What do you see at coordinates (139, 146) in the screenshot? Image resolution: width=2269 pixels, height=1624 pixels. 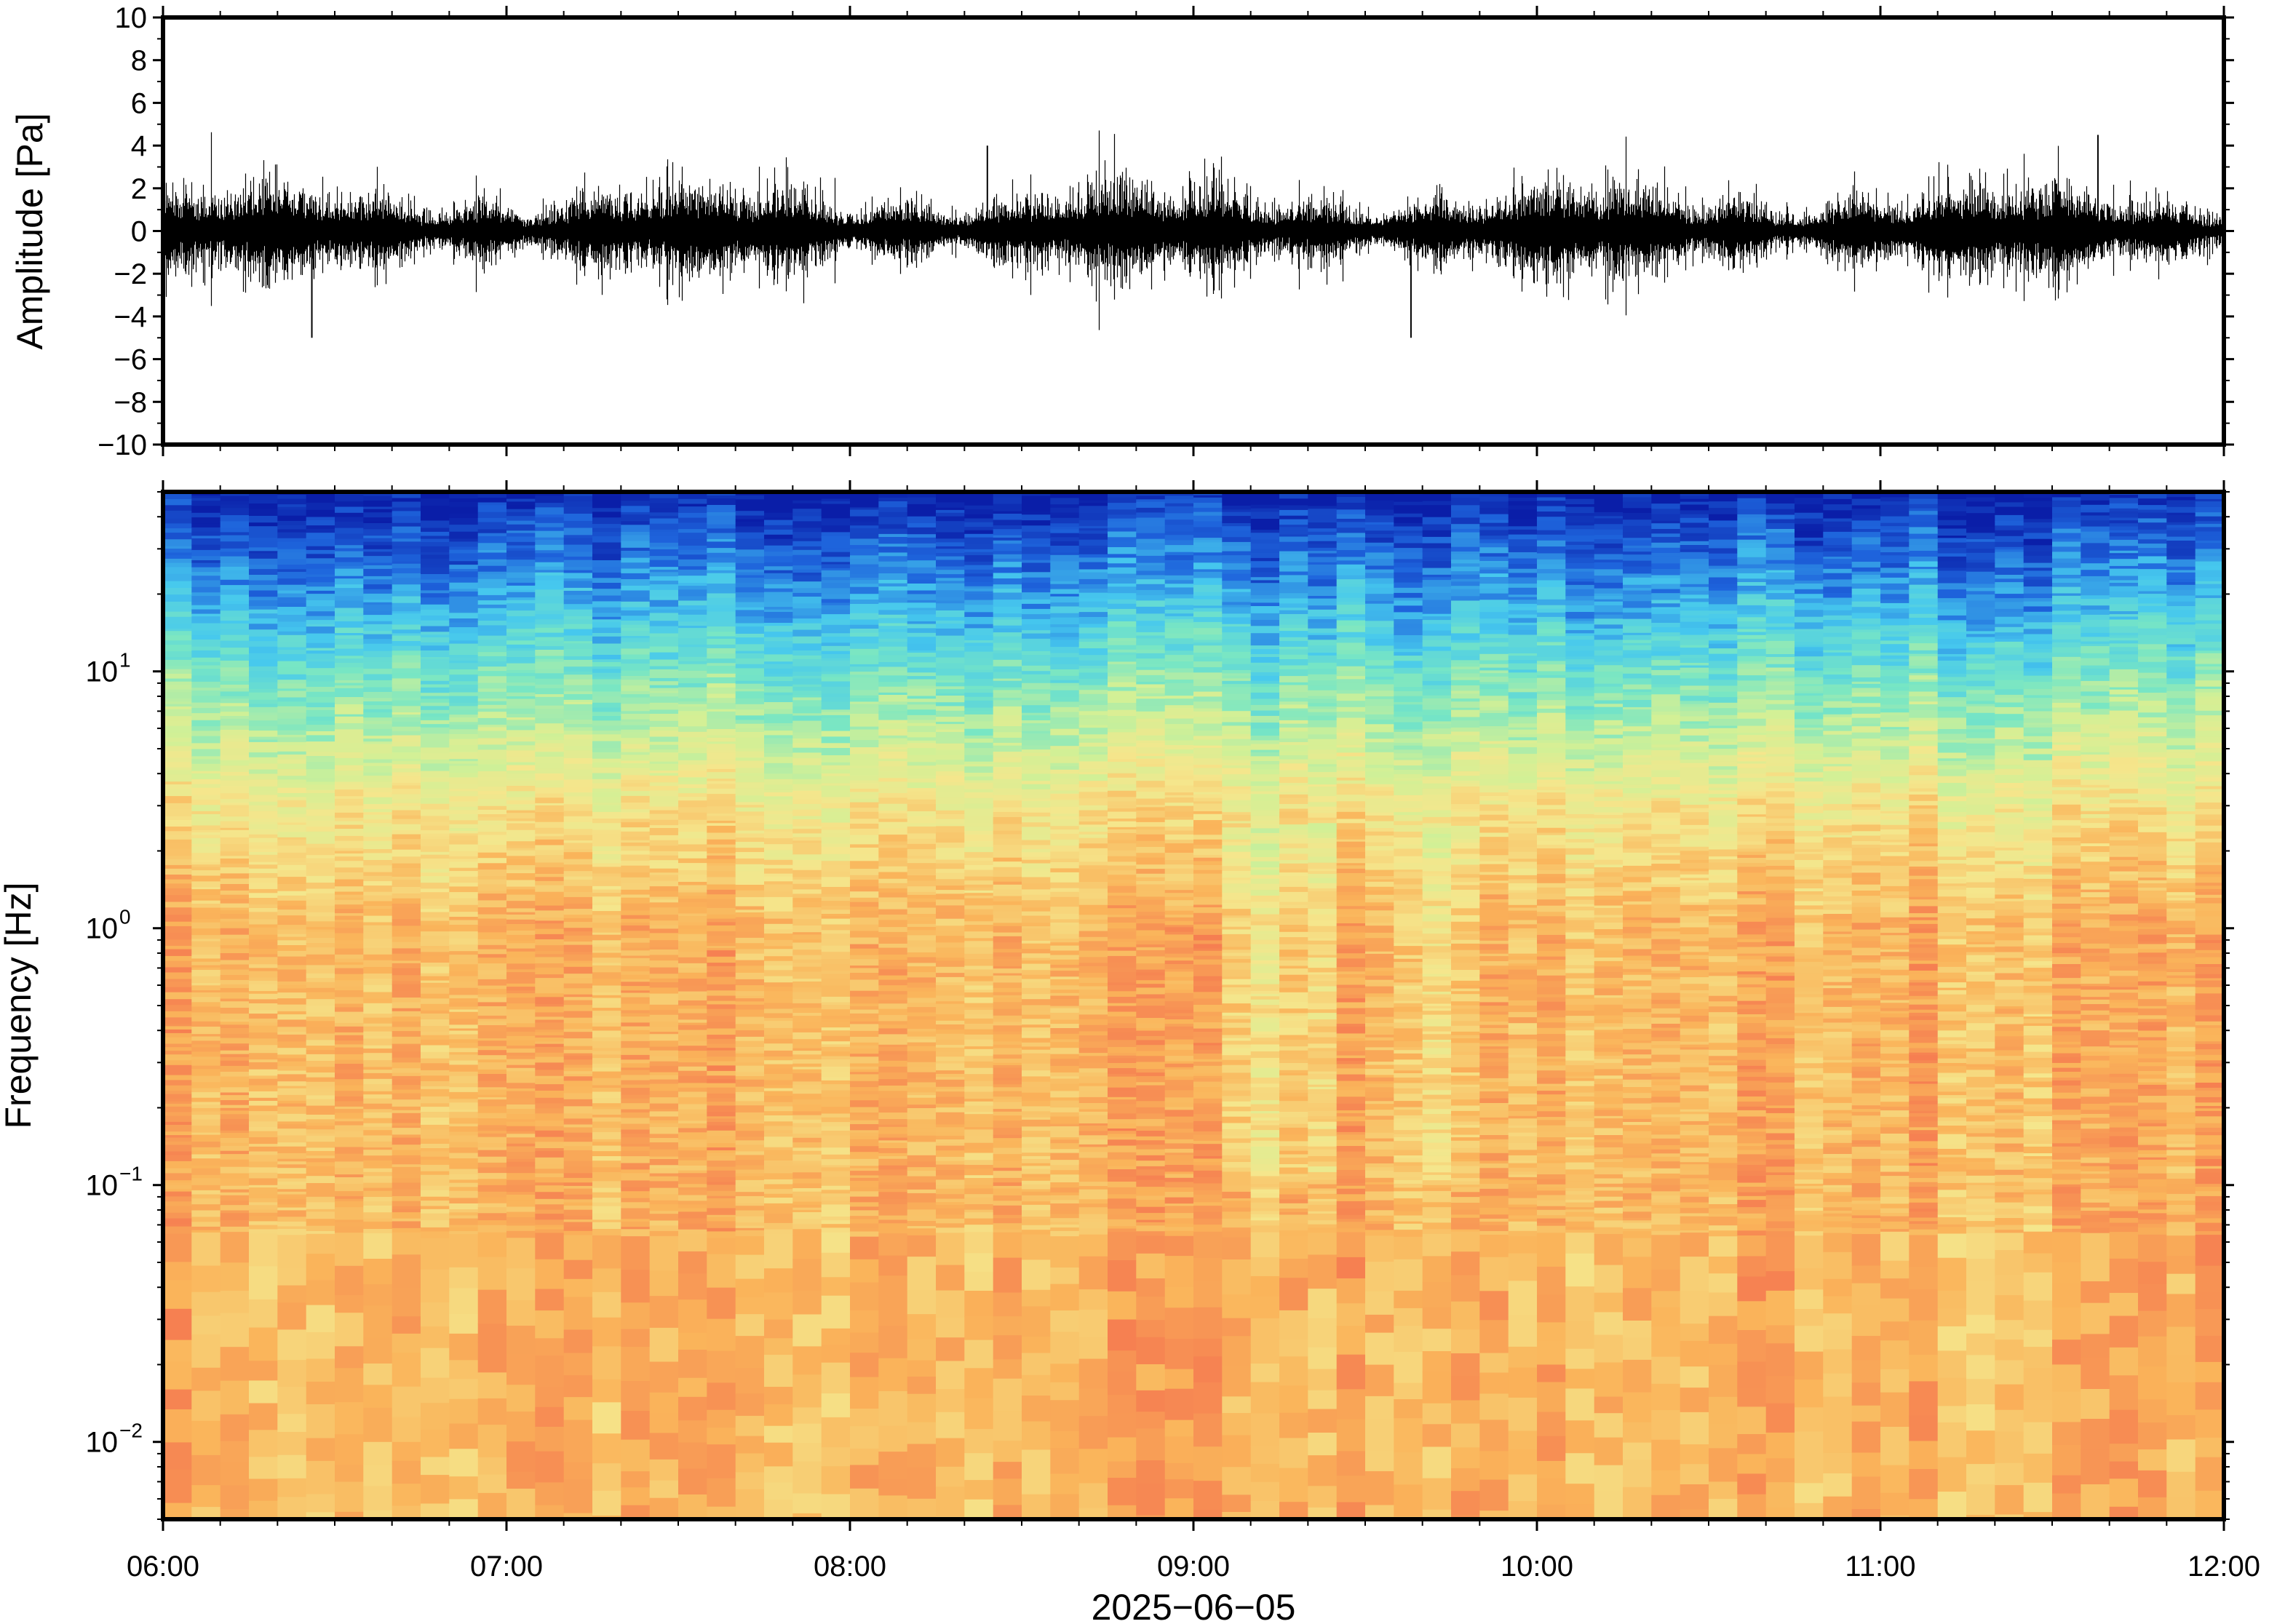 I see `waveform-ytick-label: 4` at bounding box center [139, 146].